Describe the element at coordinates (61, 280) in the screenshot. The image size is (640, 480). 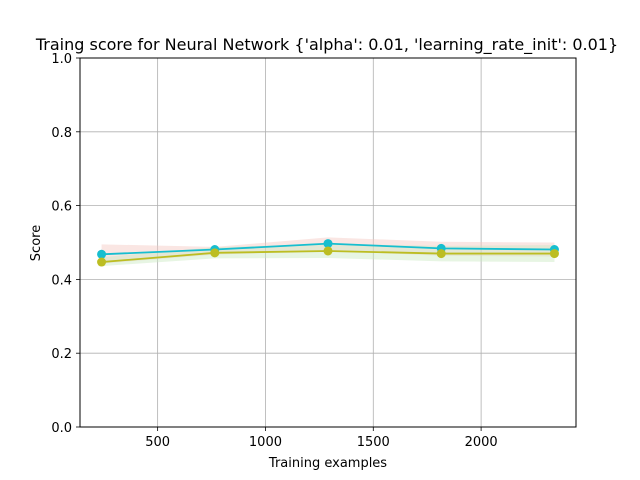
I see `y-tick-label: 0.4` at that location.